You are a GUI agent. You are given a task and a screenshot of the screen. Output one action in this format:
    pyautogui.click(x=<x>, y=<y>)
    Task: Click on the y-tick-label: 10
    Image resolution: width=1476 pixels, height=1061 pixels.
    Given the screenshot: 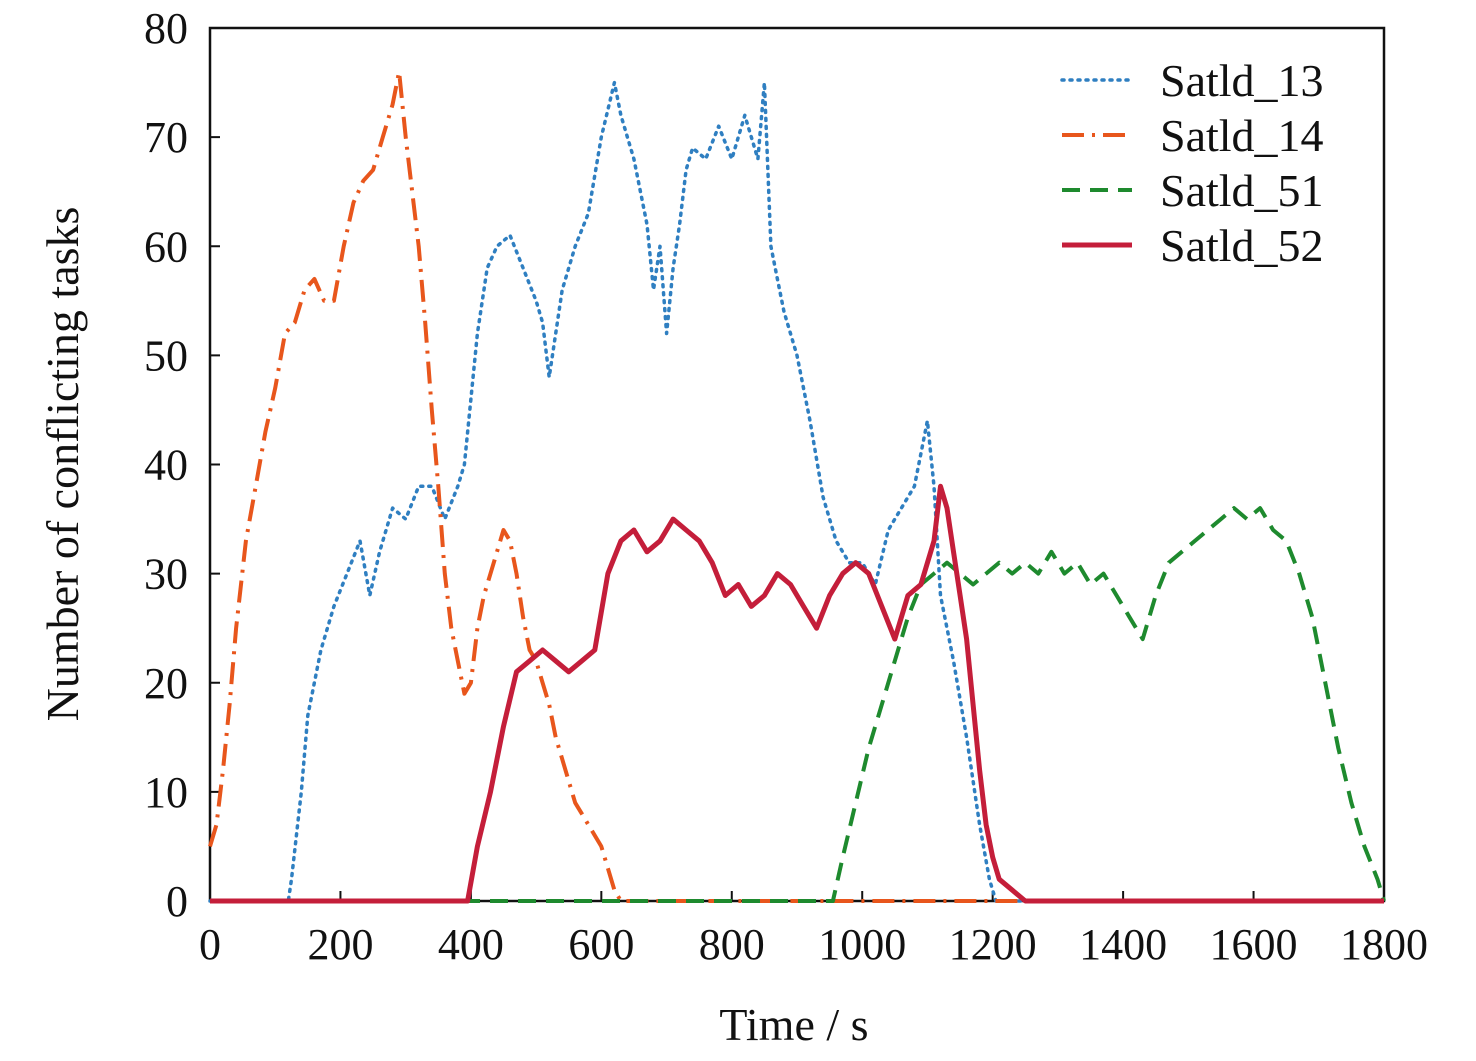 What is the action you would take?
    pyautogui.click(x=166, y=792)
    